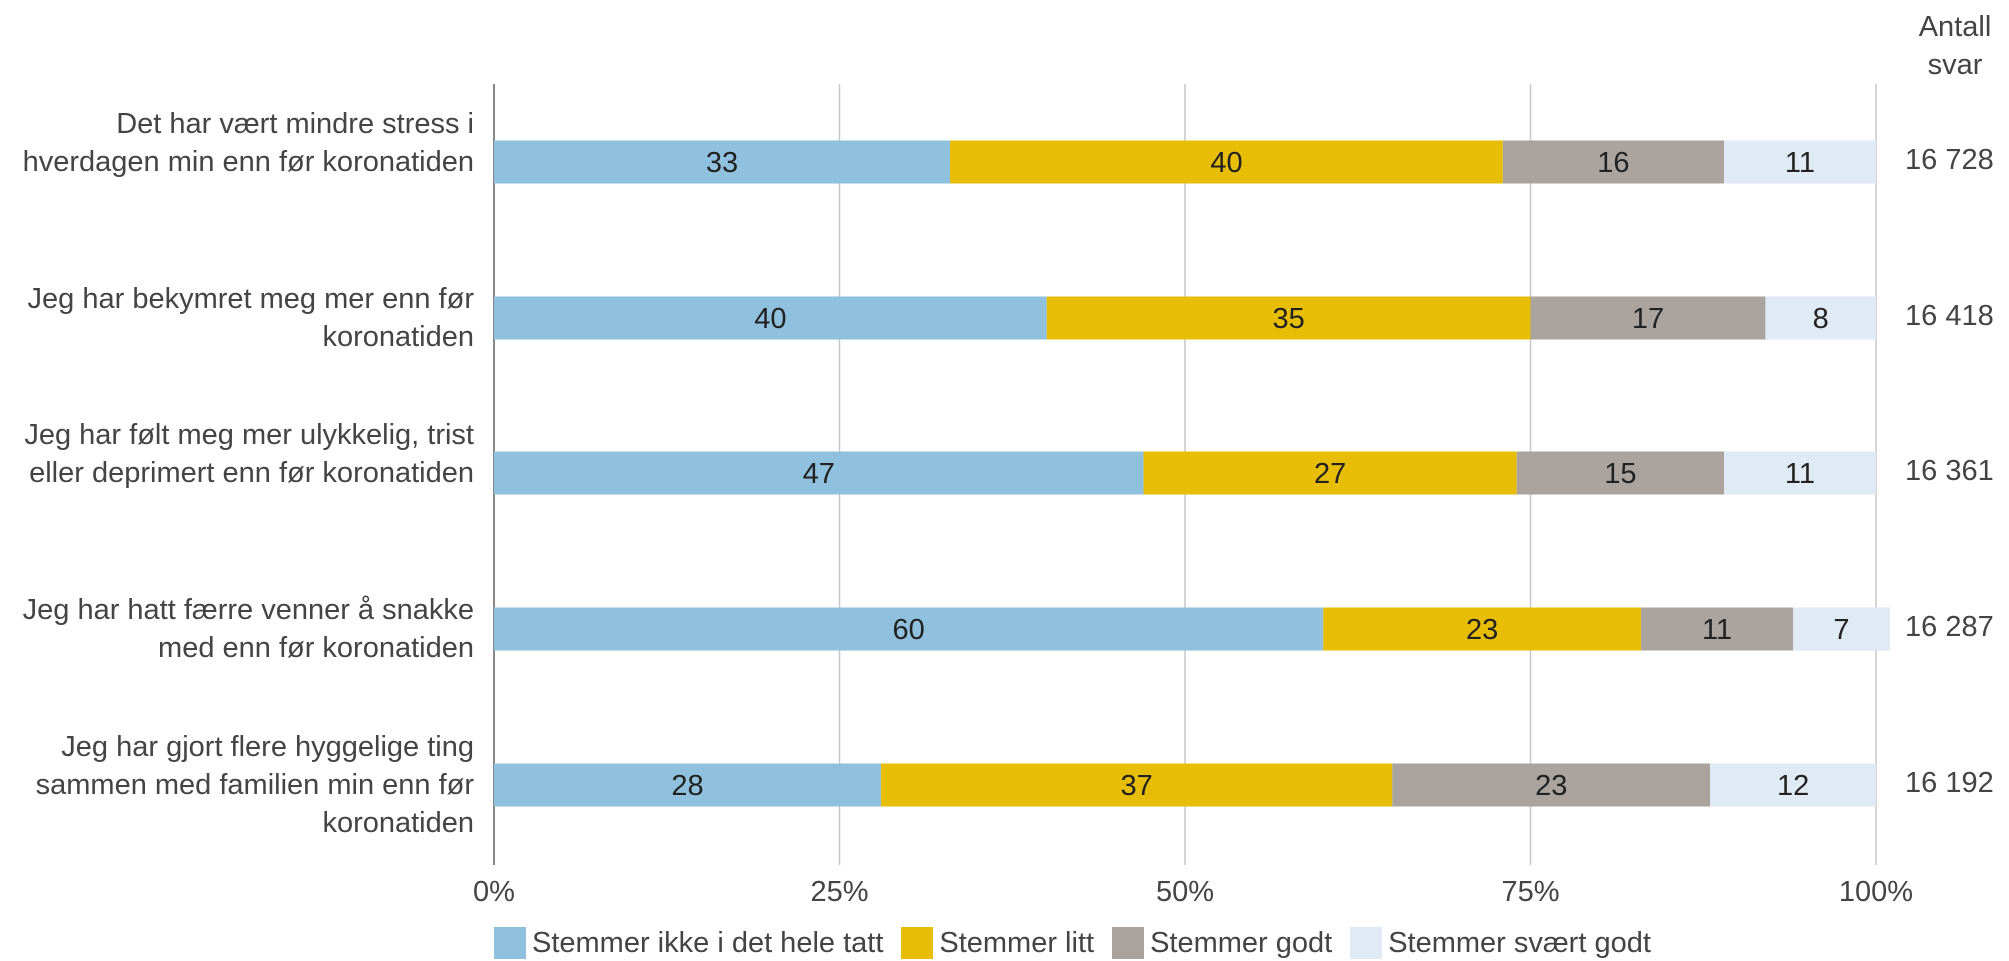  What do you see at coordinates (1185, 892) in the screenshot?
I see `x-tick-label: 50%` at bounding box center [1185, 892].